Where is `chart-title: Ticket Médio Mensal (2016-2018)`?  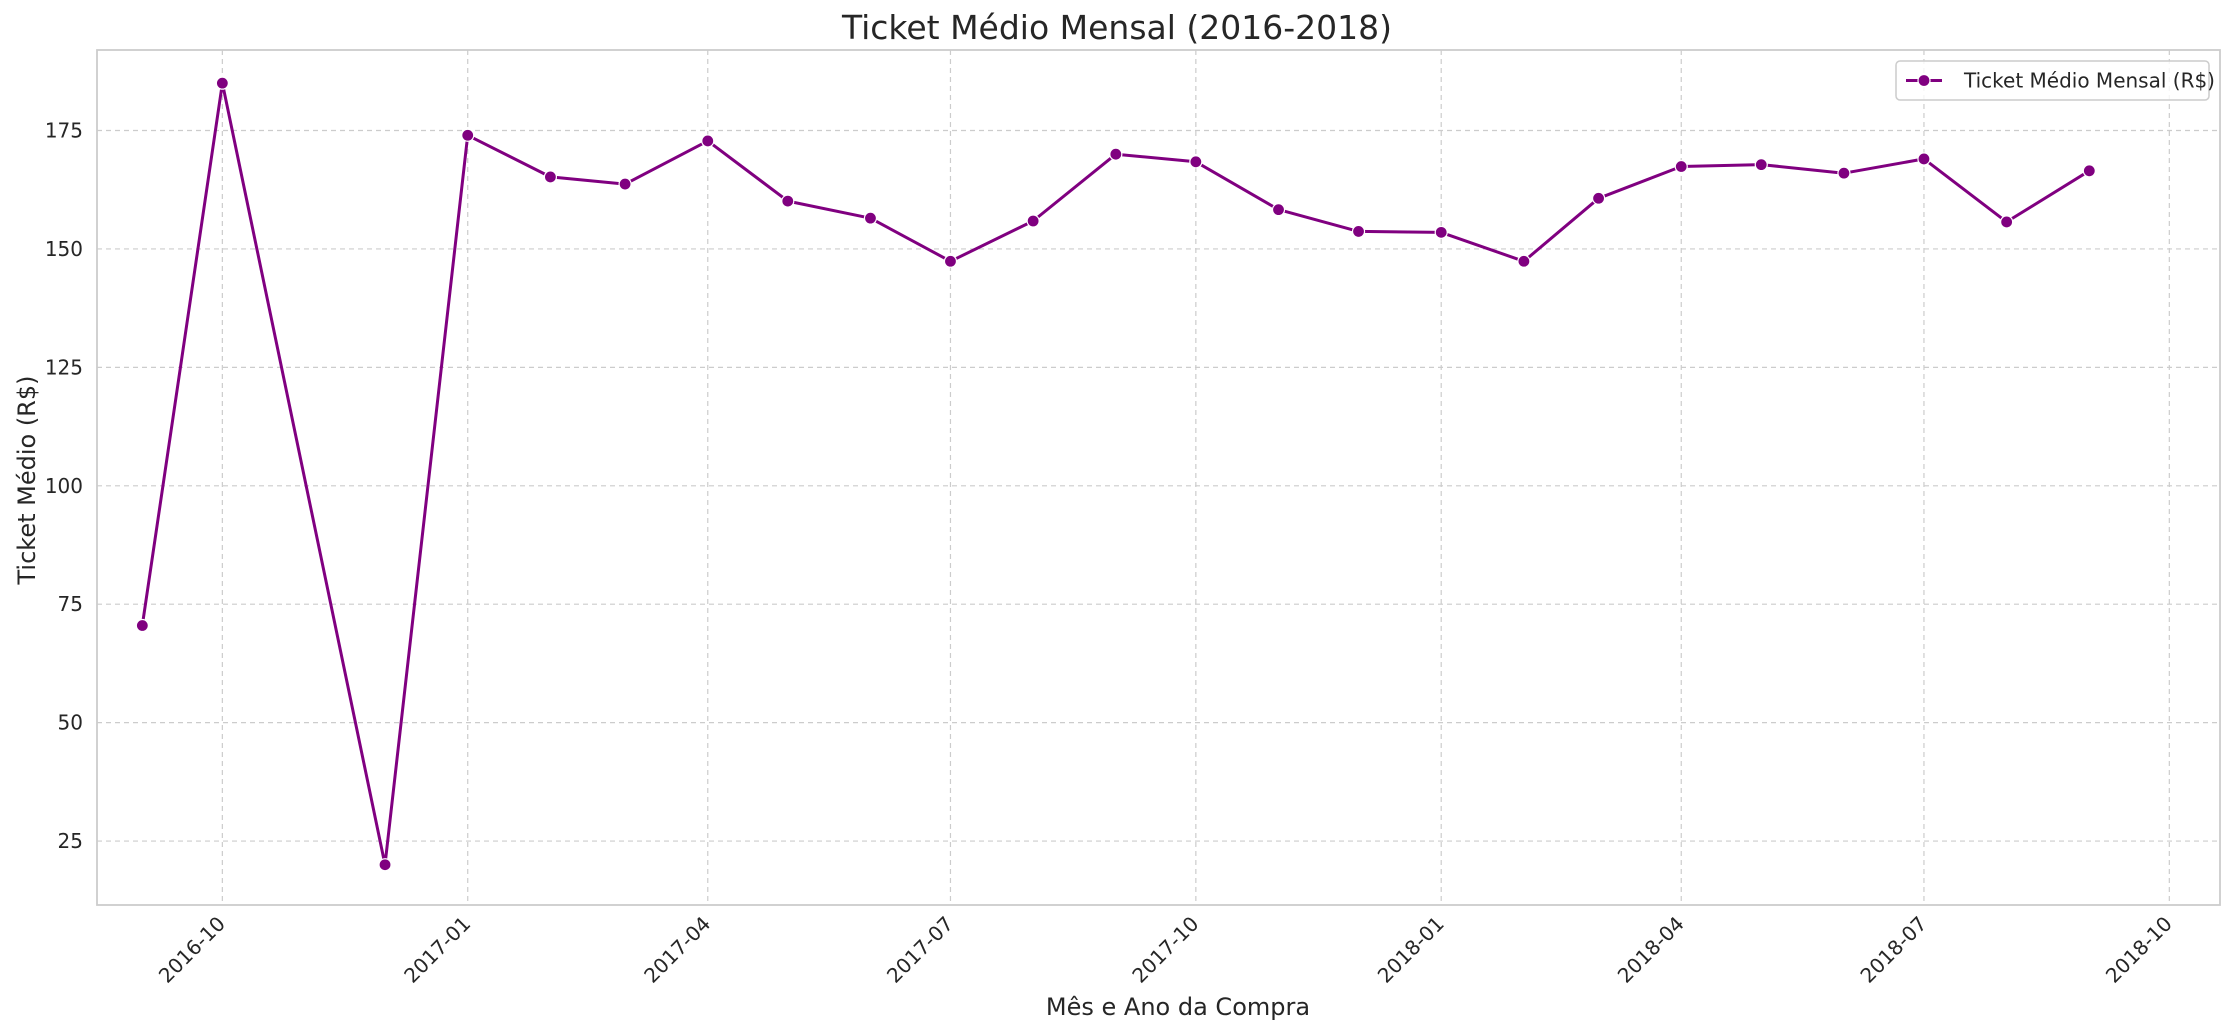 chart-title: Ticket Médio Mensal (2016-2018) is located at coordinates (1116, 27).